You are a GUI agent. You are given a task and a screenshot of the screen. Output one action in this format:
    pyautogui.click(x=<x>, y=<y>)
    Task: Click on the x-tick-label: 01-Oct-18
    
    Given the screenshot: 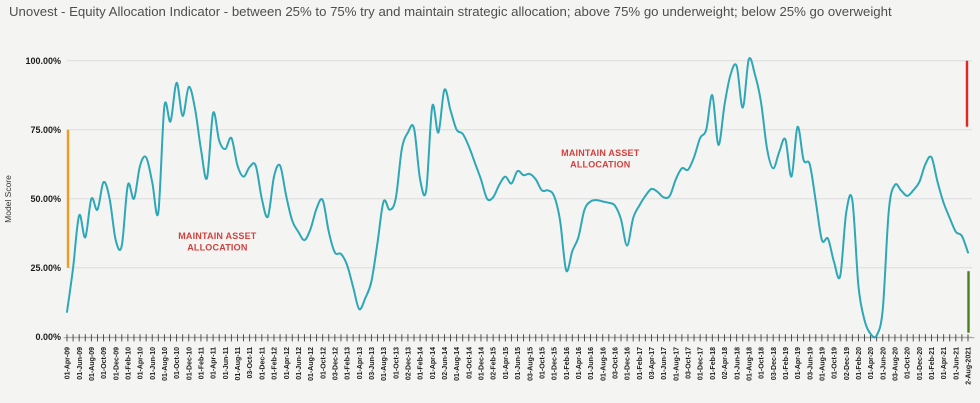 What is the action you would take?
    pyautogui.click(x=762, y=363)
    